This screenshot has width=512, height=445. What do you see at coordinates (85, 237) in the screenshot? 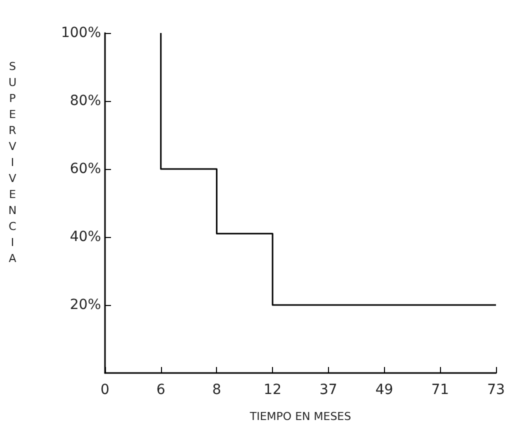
I see `y-tick-label: 40%` at bounding box center [85, 237].